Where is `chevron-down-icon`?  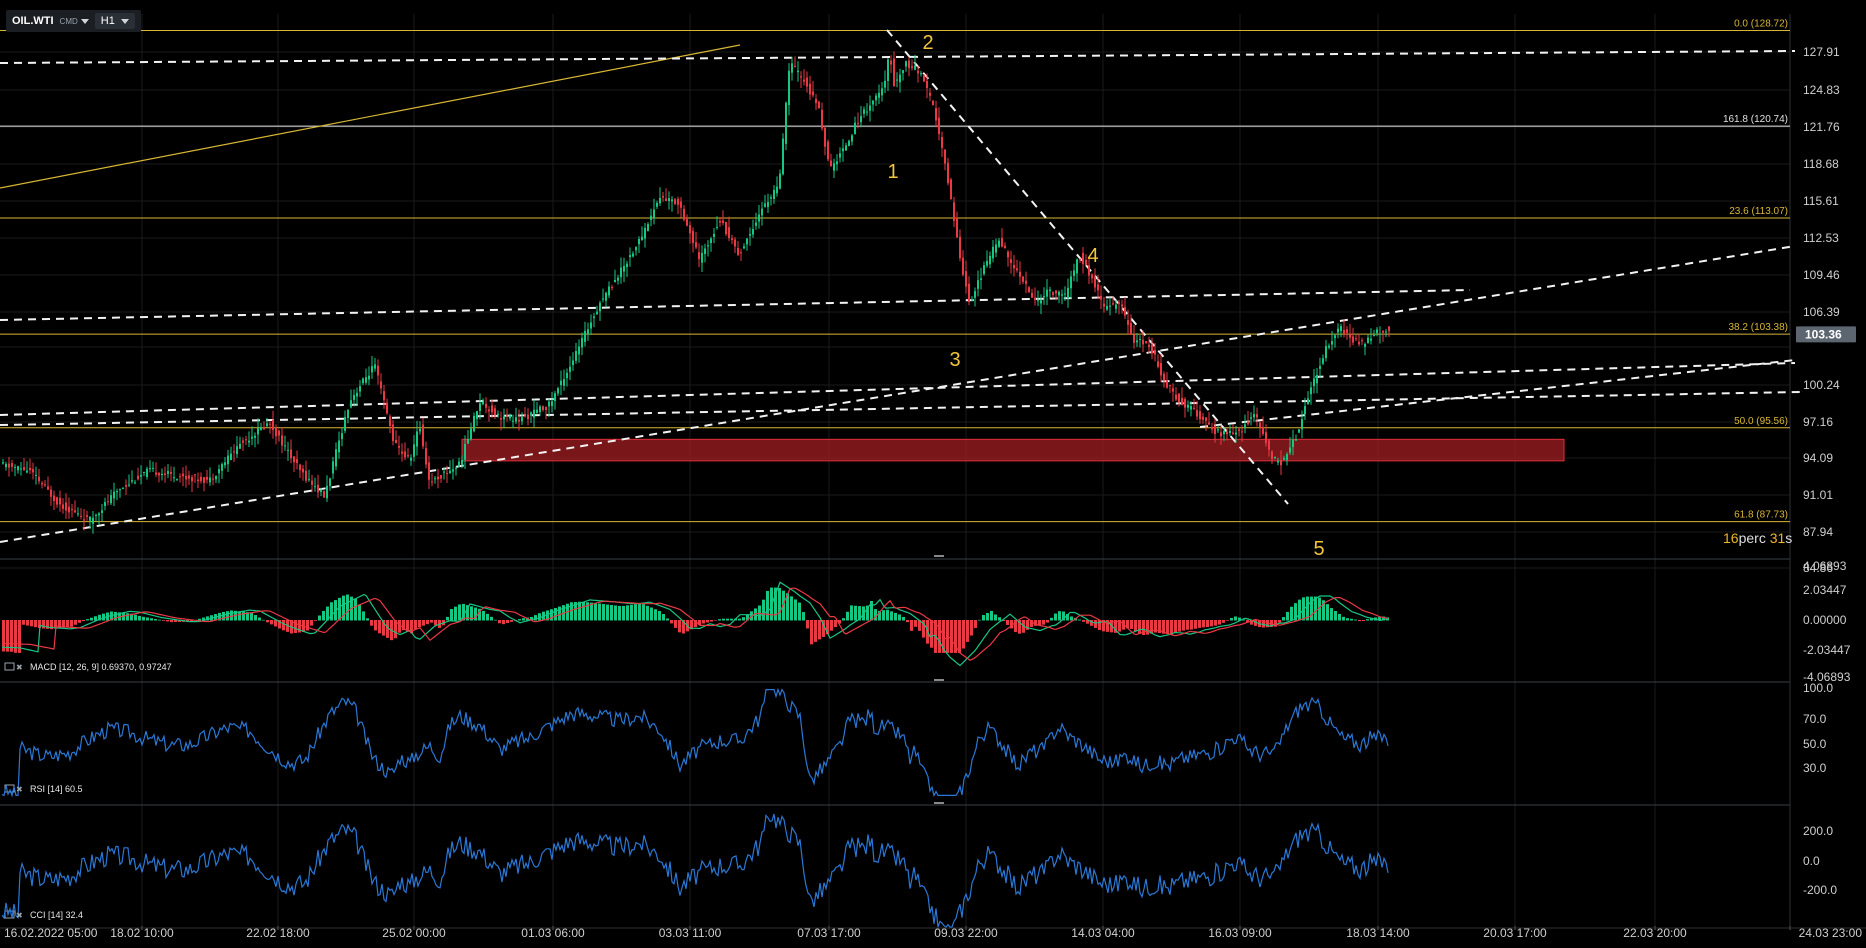 chevron-down-icon is located at coordinates (84, 21).